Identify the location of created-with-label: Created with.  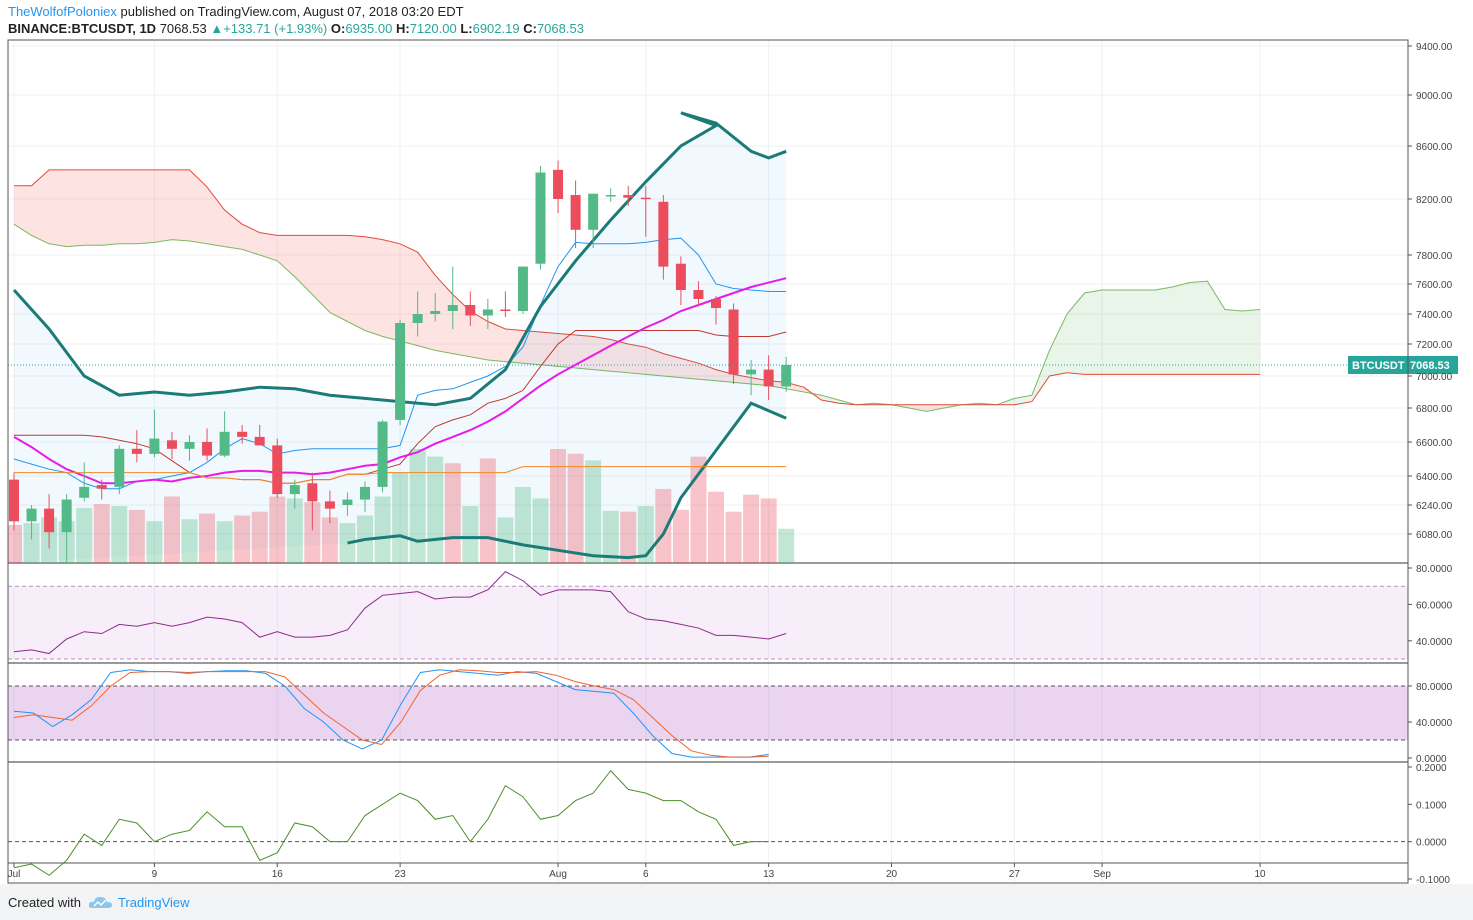
(44, 902).